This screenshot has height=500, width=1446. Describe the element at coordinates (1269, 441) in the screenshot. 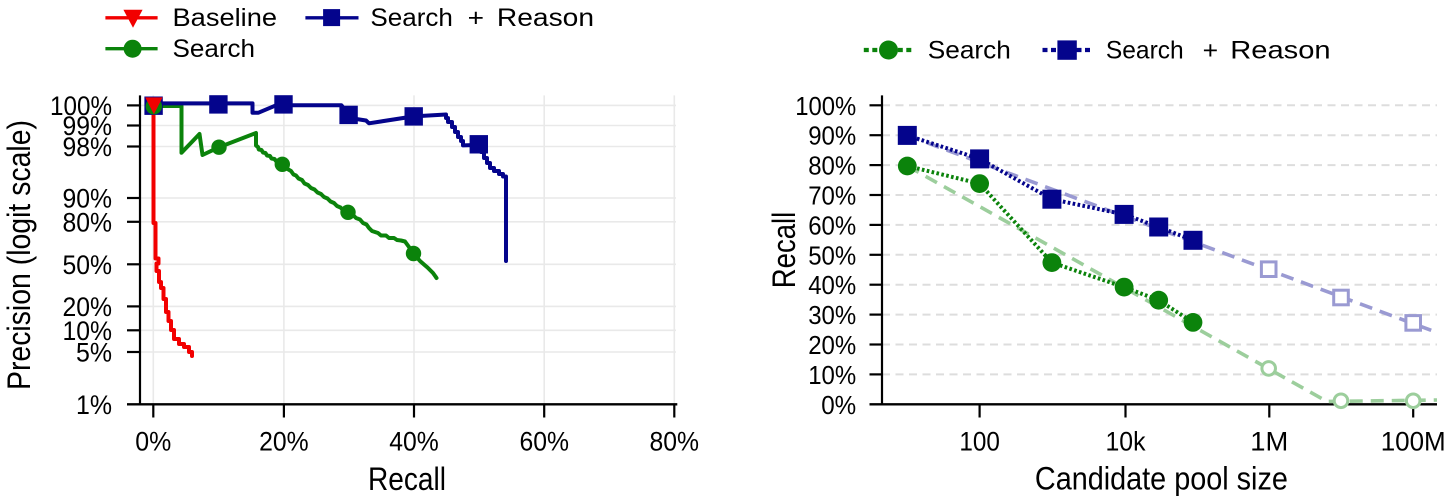

I see `svg-text: 1M` at that location.